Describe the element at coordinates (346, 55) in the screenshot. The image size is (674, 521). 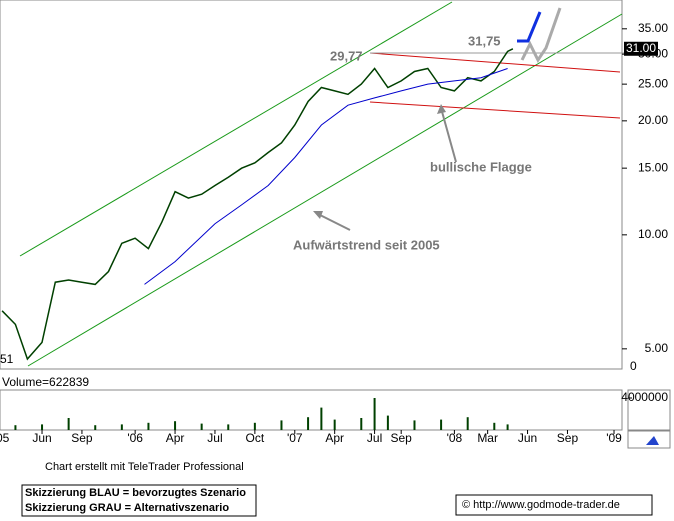
I see `annotation: 29,77` at that location.